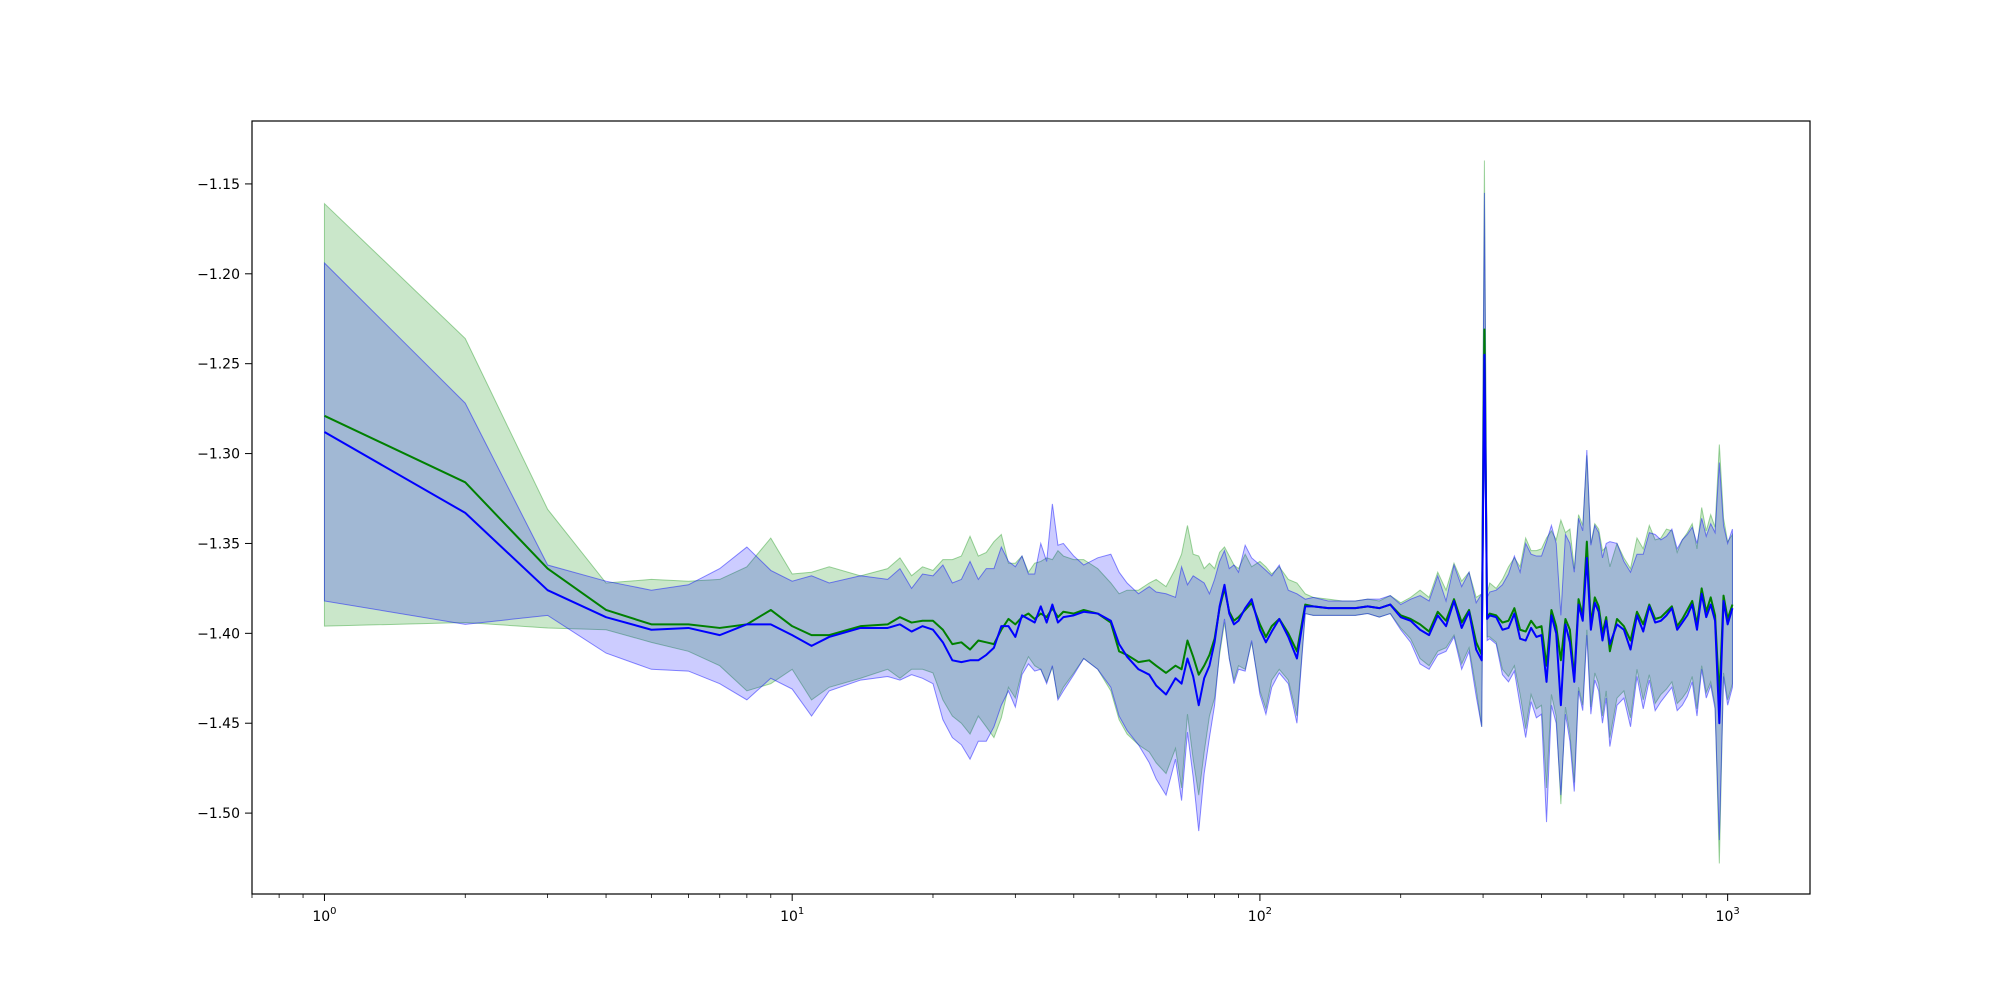 The image size is (2000, 1005). Describe the element at coordinates (224, 499) in the screenshot. I see `y-axis: −1.15 −1.20 −1.25 −1.30 −1.35 −1.40 −1.45 −1.50` at that location.